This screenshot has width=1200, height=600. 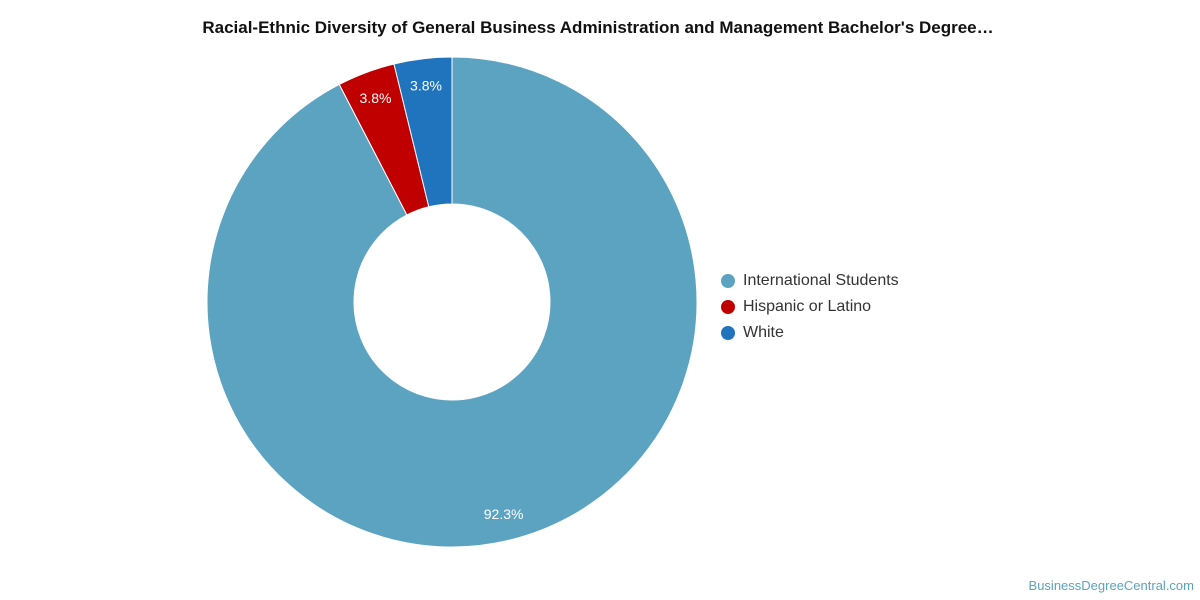 I want to click on legend-item: Hispanic or Latino, so click(x=810, y=307).